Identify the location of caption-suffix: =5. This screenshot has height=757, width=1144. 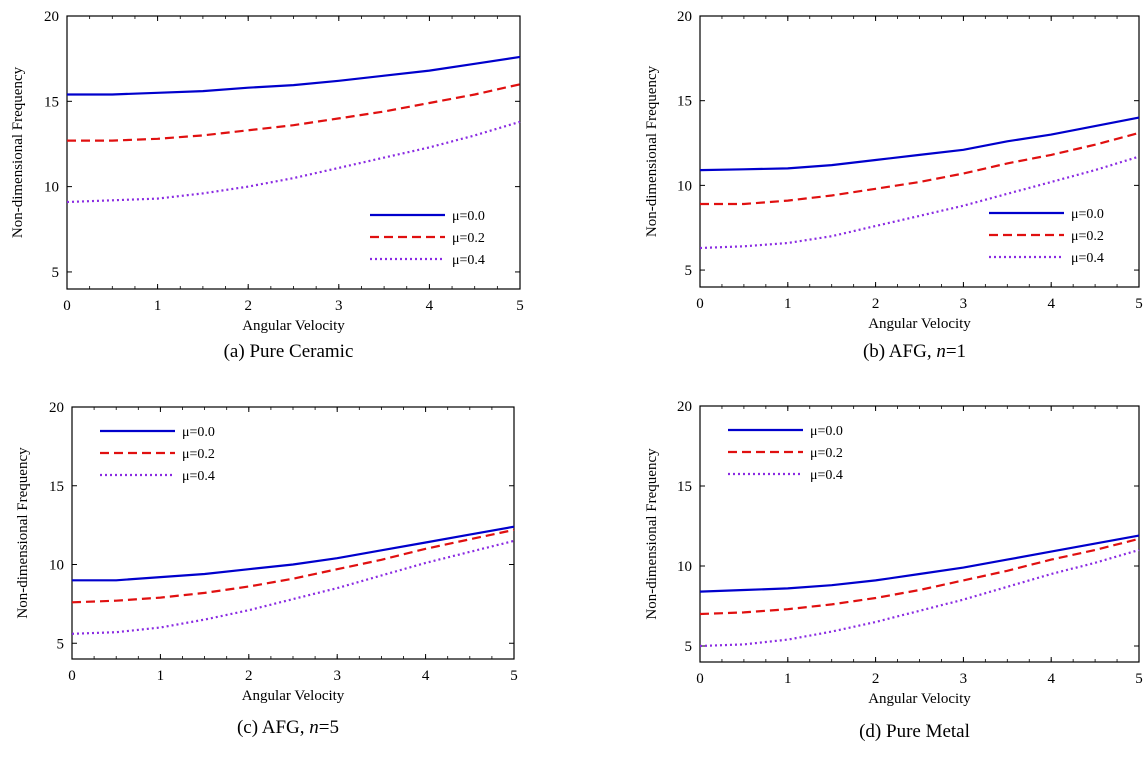
(329, 727).